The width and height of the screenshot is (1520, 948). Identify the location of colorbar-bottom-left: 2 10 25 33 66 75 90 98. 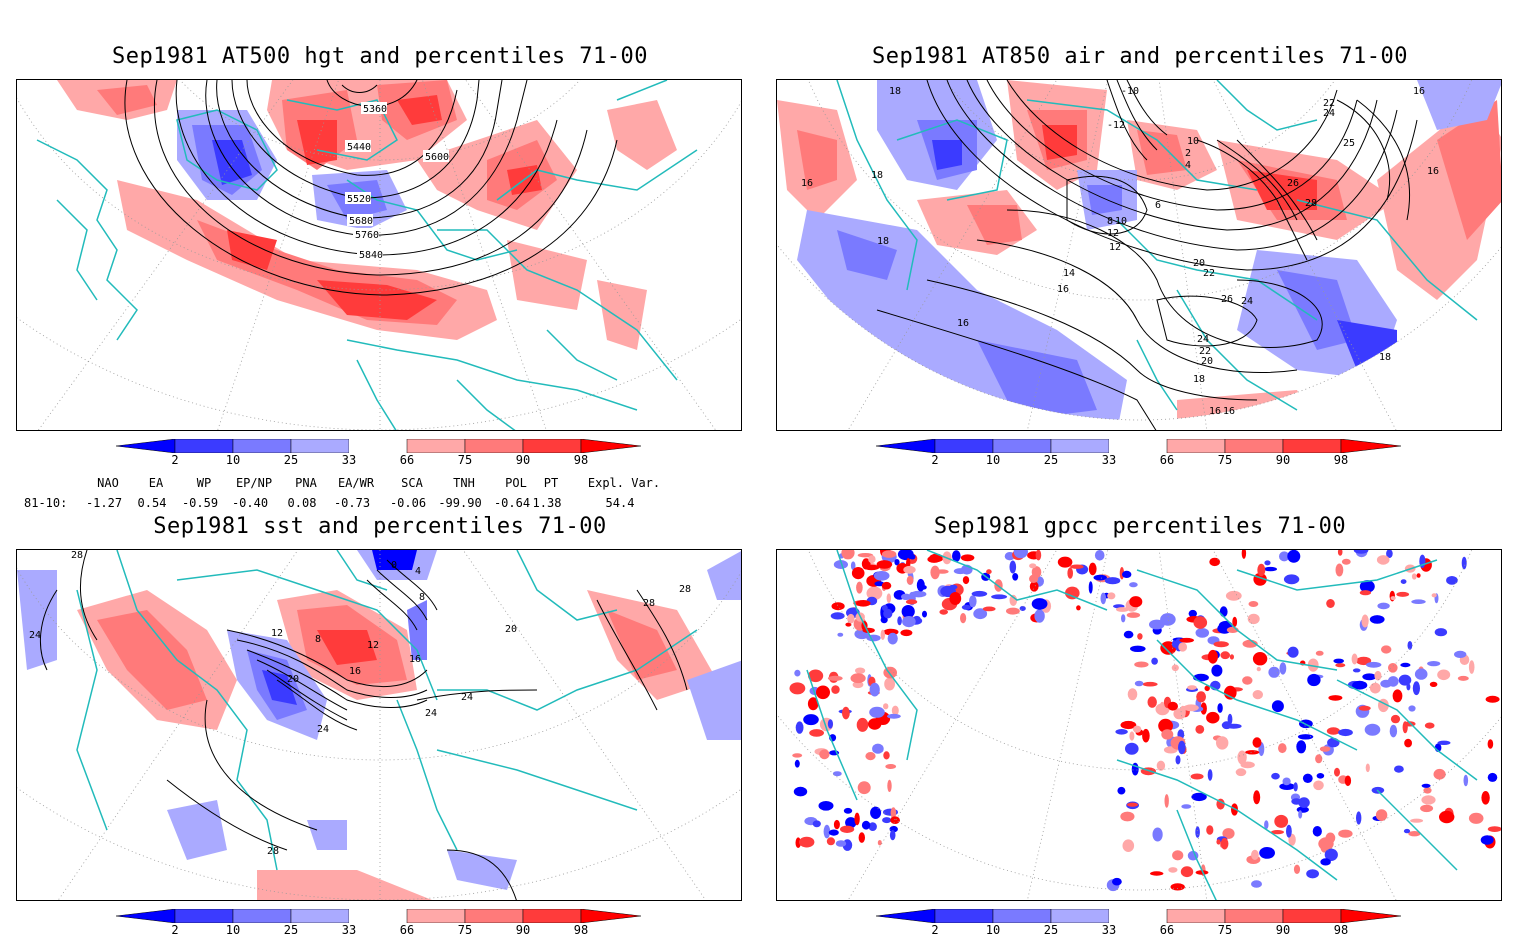
(380, 928).